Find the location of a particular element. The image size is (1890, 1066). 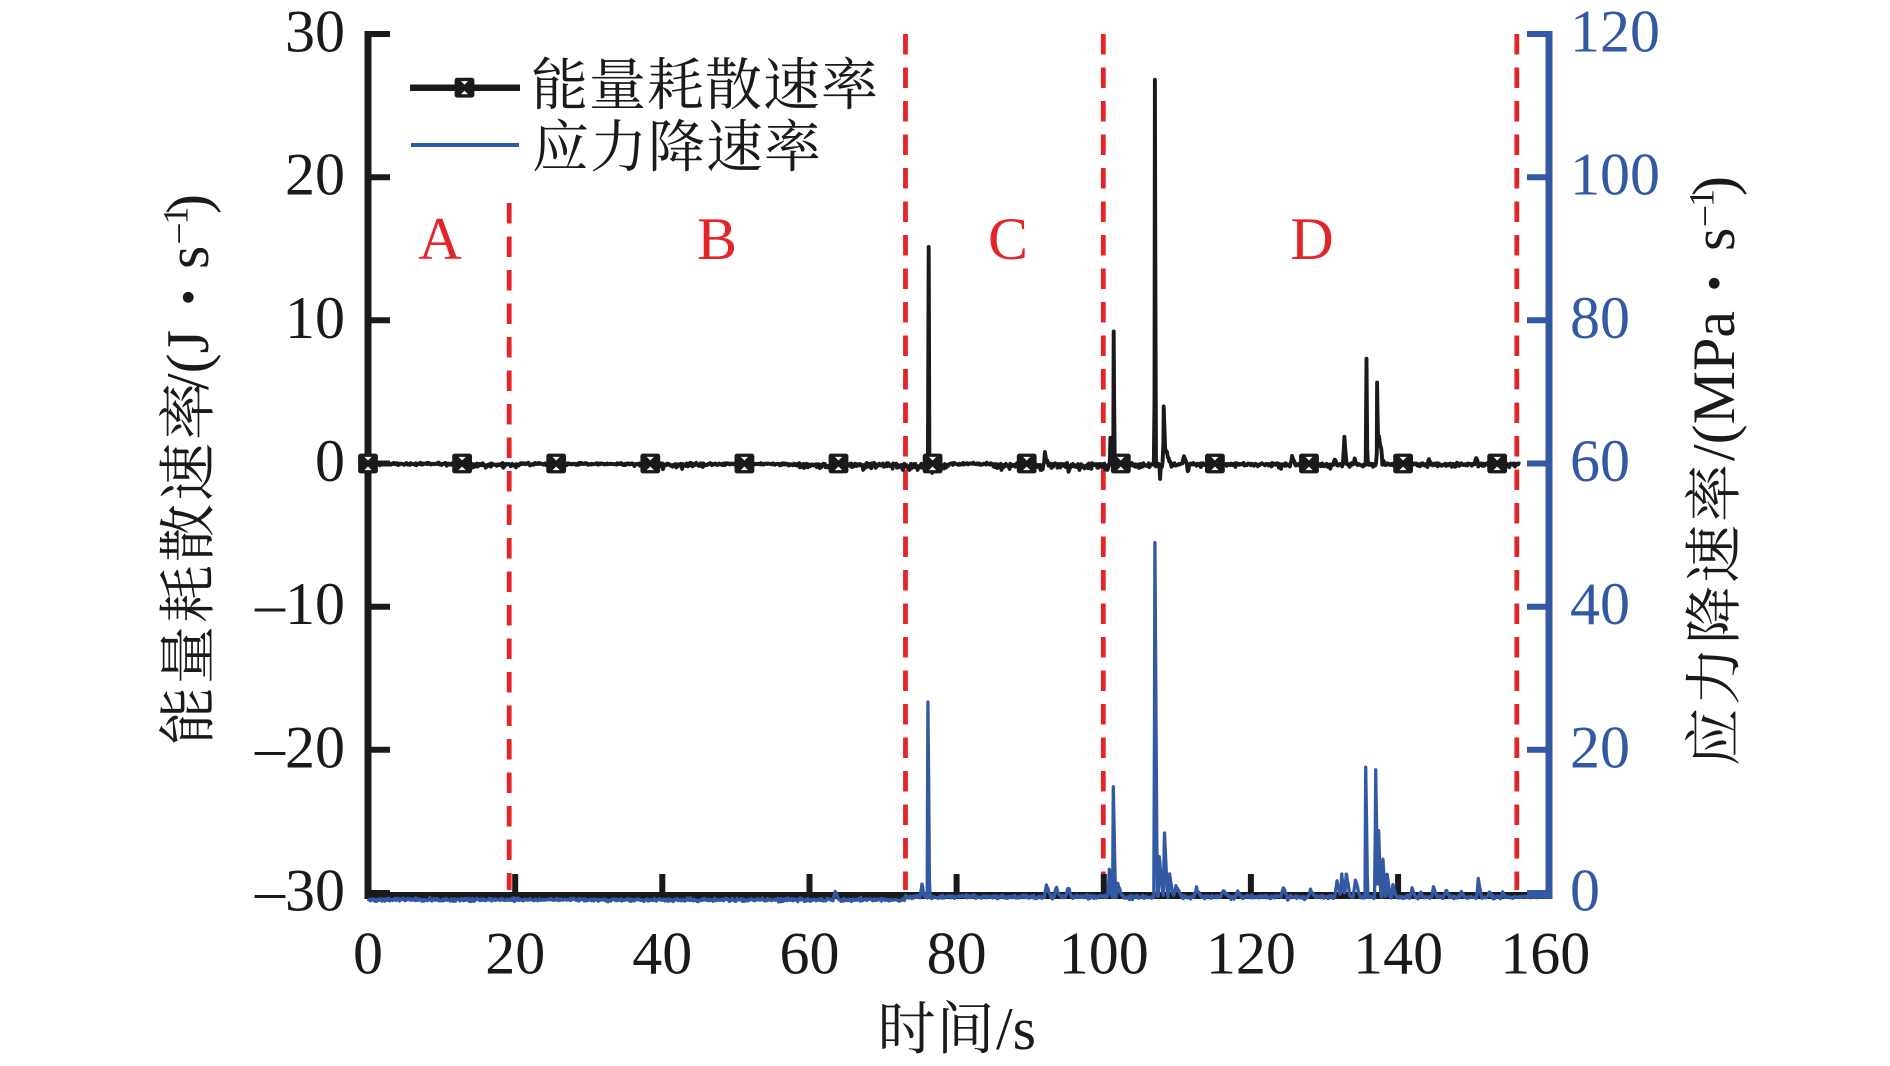

svg-text: –10 is located at coordinates (299, 604).